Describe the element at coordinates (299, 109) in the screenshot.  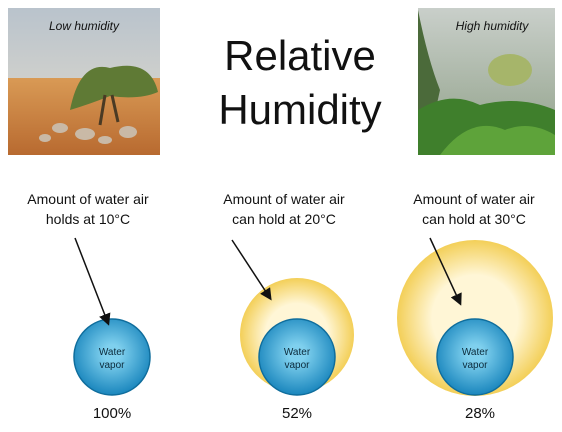
I see `title: Humidity` at that location.